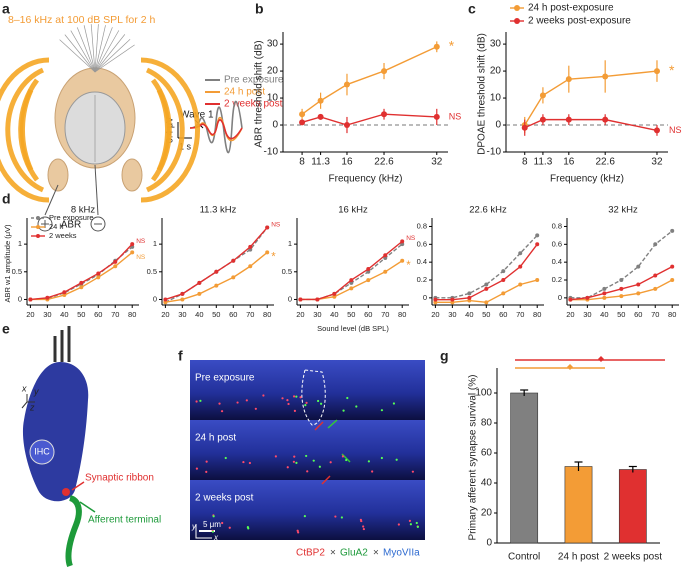  What do you see at coordinates (224, 498) in the screenshot?
I see `row-label: 2 weeks post` at bounding box center [224, 498].